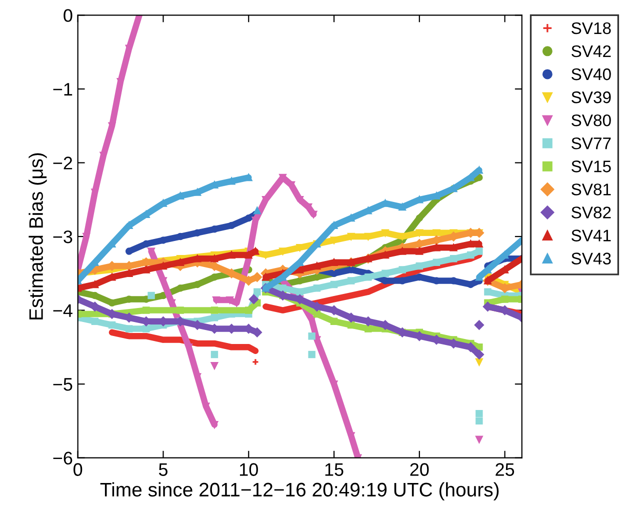 This screenshot has width=638, height=507. Describe the element at coordinates (334, 469) in the screenshot. I see `x-tick-label: 15` at that location.